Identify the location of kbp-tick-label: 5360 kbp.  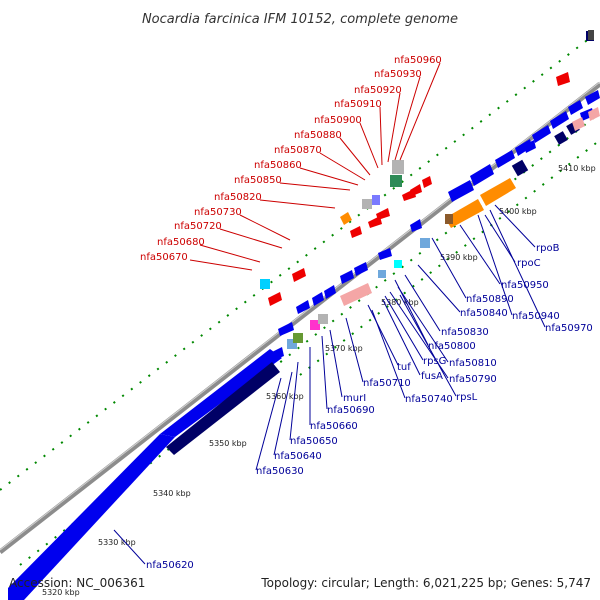
(285, 396).